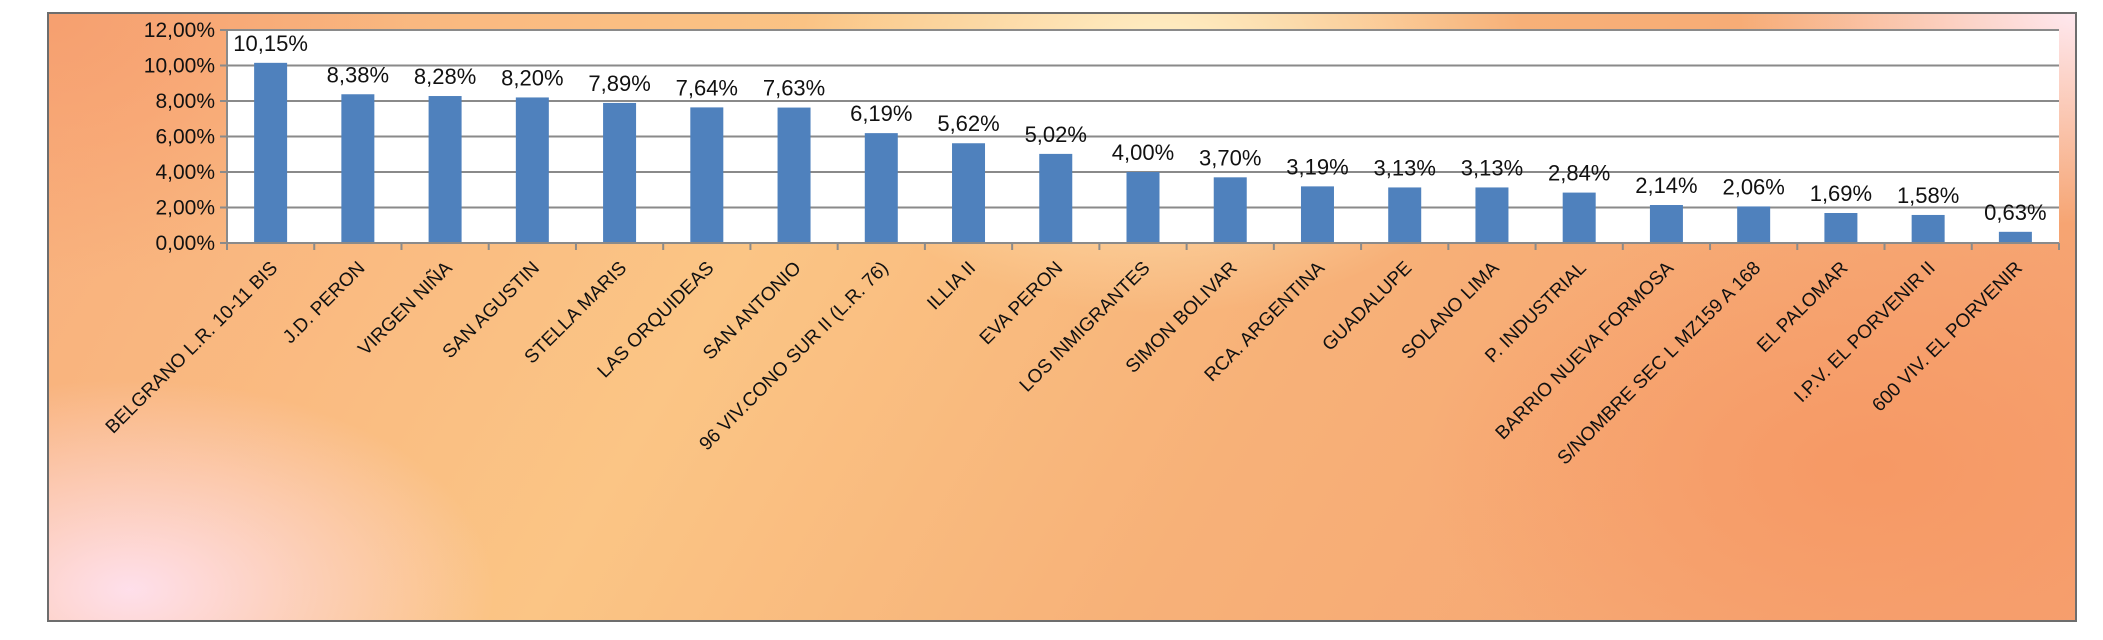 The height and width of the screenshot is (640, 2103). I want to click on data-label: 0,63%, so click(2015, 212).